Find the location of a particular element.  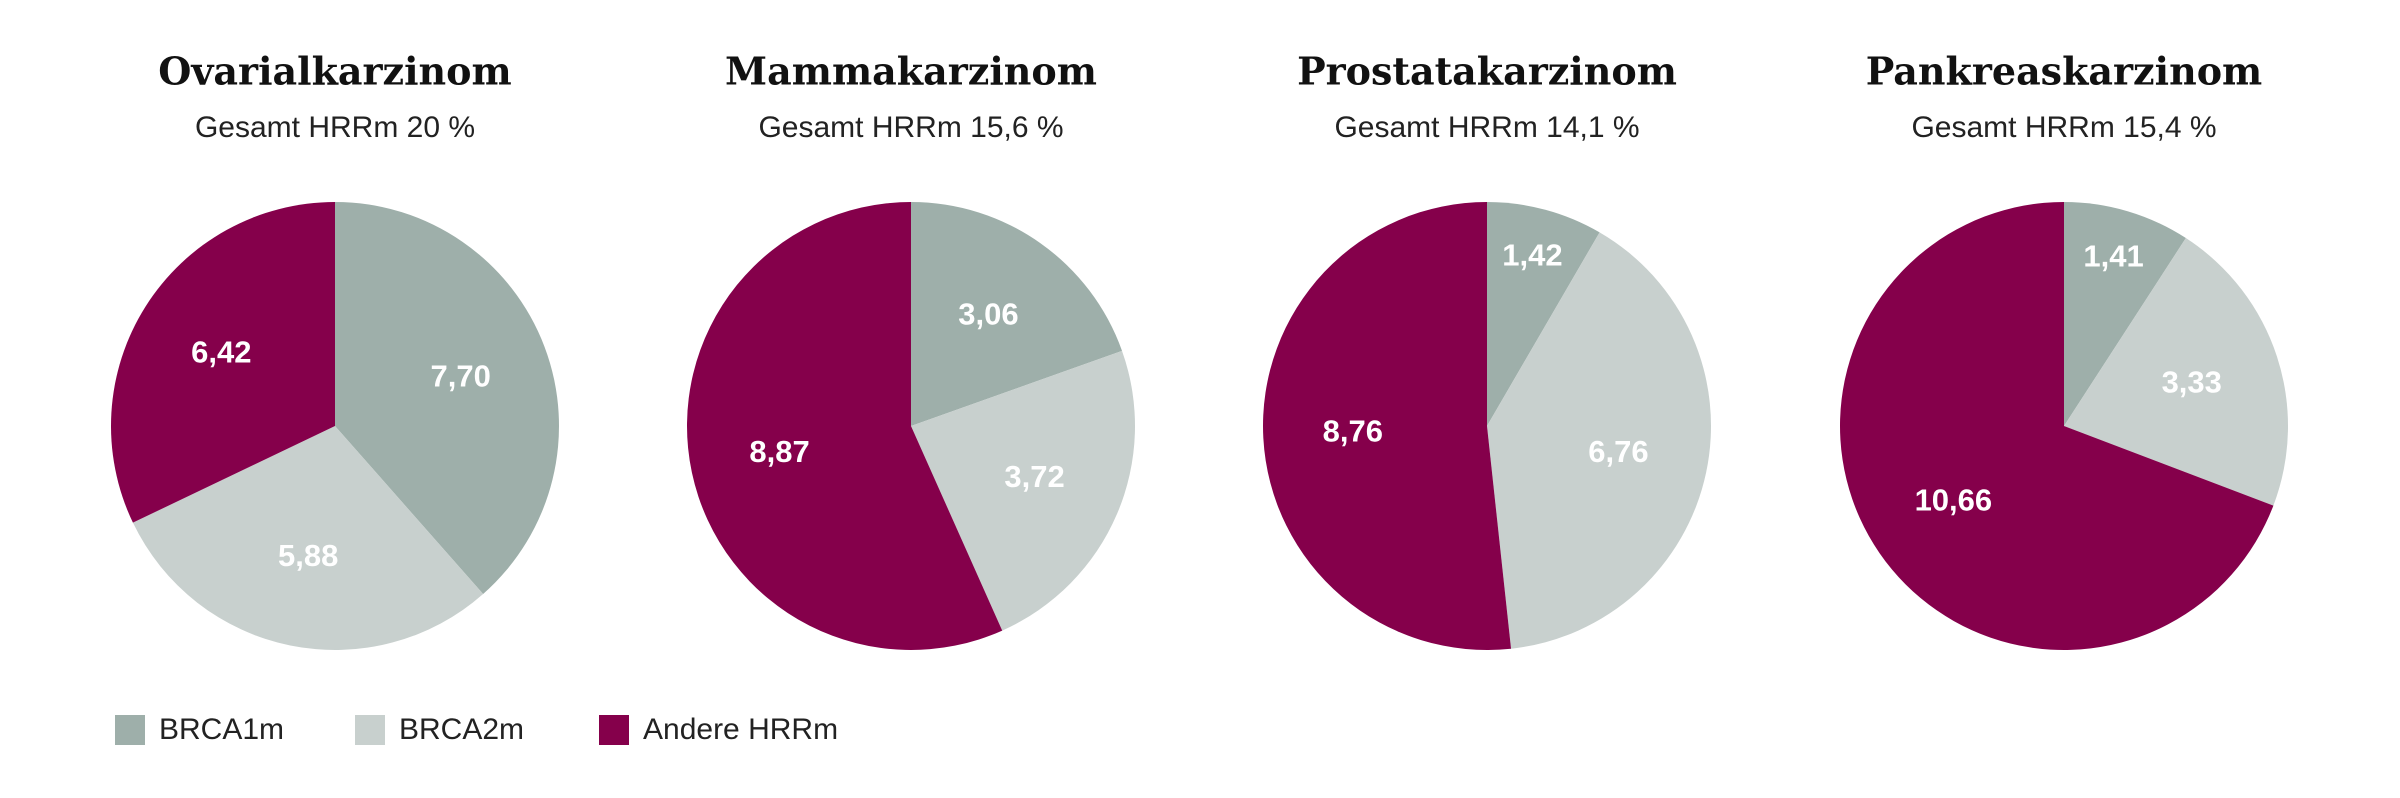

chart-subtitle: Gesamt HRRm 15,4 % is located at coordinates (2063, 127).